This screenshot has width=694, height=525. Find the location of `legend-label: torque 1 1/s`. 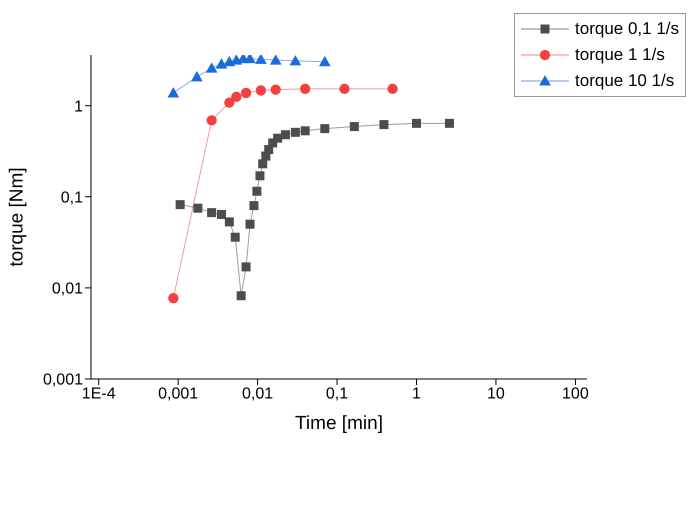

legend-label: torque 1 1/s is located at coordinates (620, 55).